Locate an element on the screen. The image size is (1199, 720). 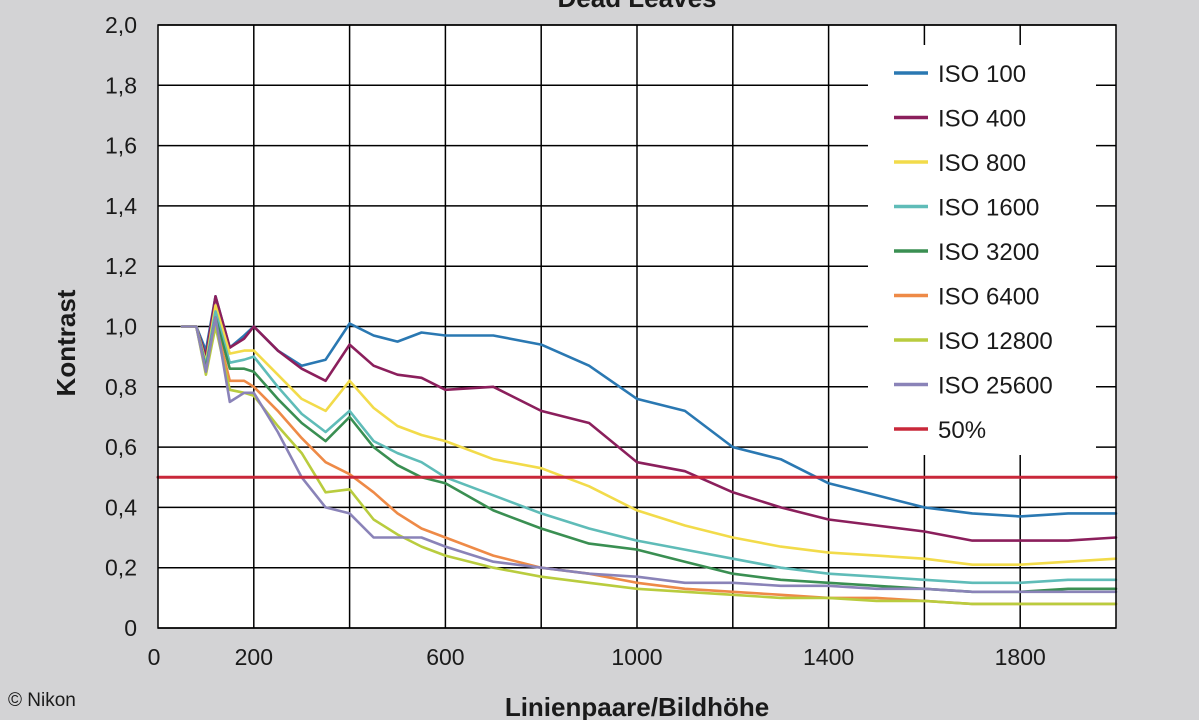
x-tick-label: 600 is located at coordinates (445, 657).